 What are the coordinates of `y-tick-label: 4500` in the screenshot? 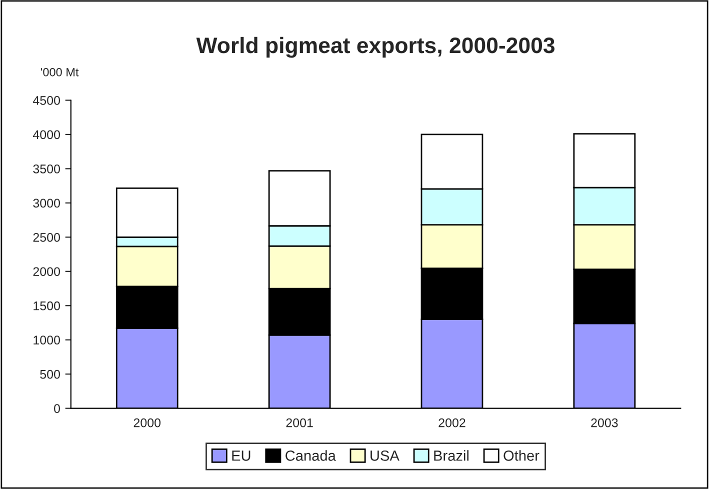 It's located at (46, 100).